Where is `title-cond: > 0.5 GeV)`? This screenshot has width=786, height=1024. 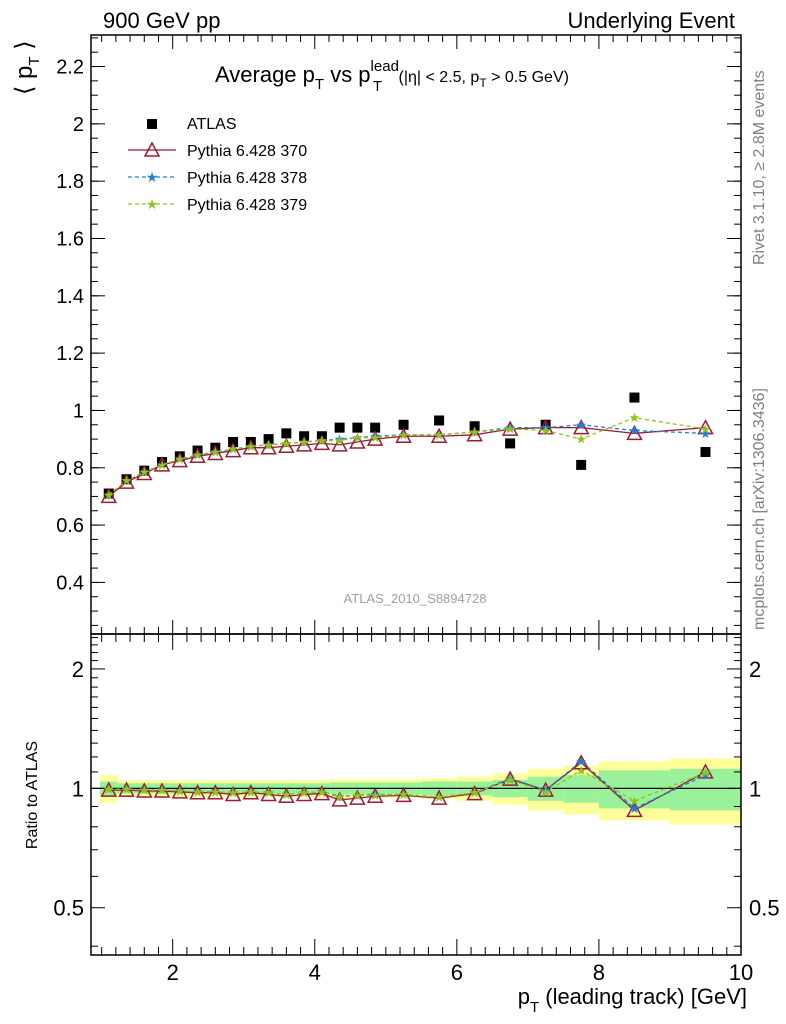 title-cond: > 0.5 GeV) is located at coordinates (528, 77).